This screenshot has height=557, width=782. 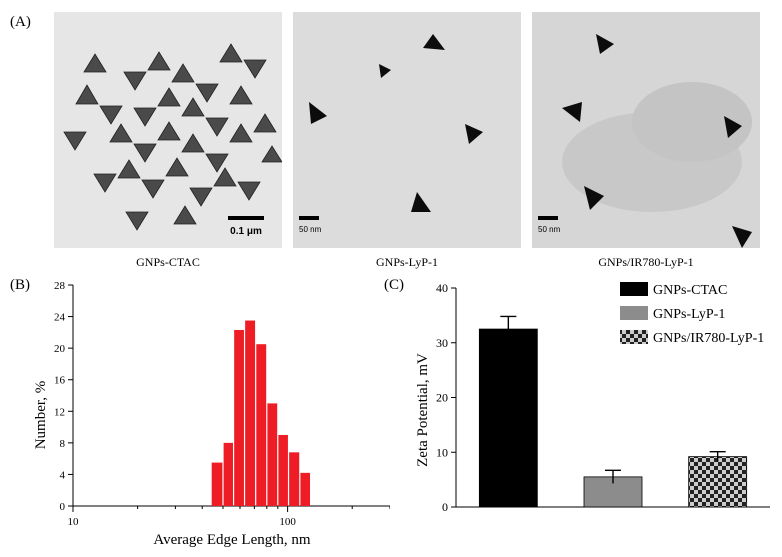 I want to click on histogram-y-label: Number, %, so click(x=41, y=415).